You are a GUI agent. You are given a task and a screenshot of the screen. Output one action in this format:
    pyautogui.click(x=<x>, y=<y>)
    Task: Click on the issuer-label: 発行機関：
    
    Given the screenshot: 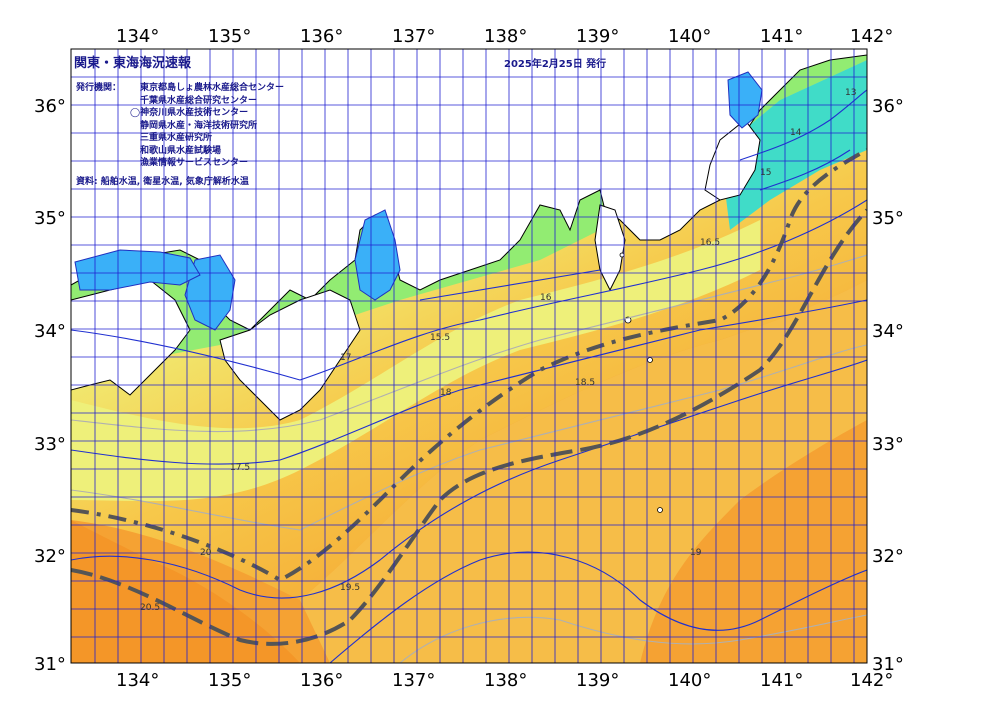 What is the action you would take?
    pyautogui.click(x=99, y=88)
    